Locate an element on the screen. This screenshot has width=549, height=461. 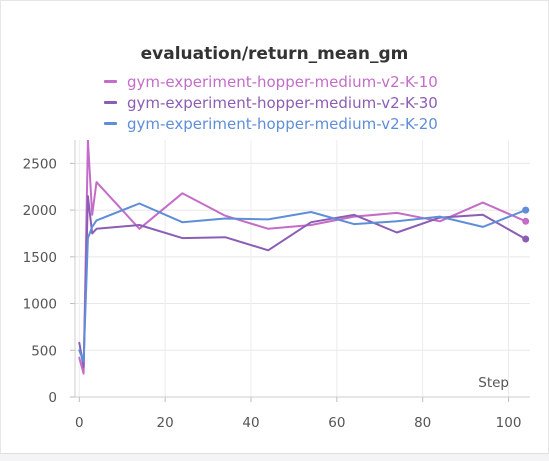
y-tick-label: 0 is located at coordinates (52, 398).